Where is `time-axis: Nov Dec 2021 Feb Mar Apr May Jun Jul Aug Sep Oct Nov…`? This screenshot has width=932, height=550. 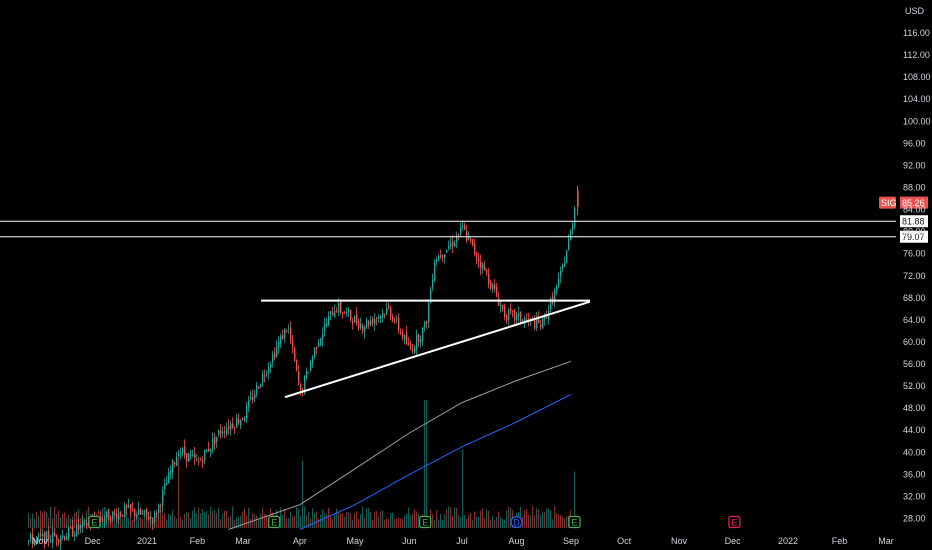
time-axis: Nov Dec 2021 Feb Mar Apr May Jun Jul Aug Sep Oct Nov… is located at coordinates (463, 541).